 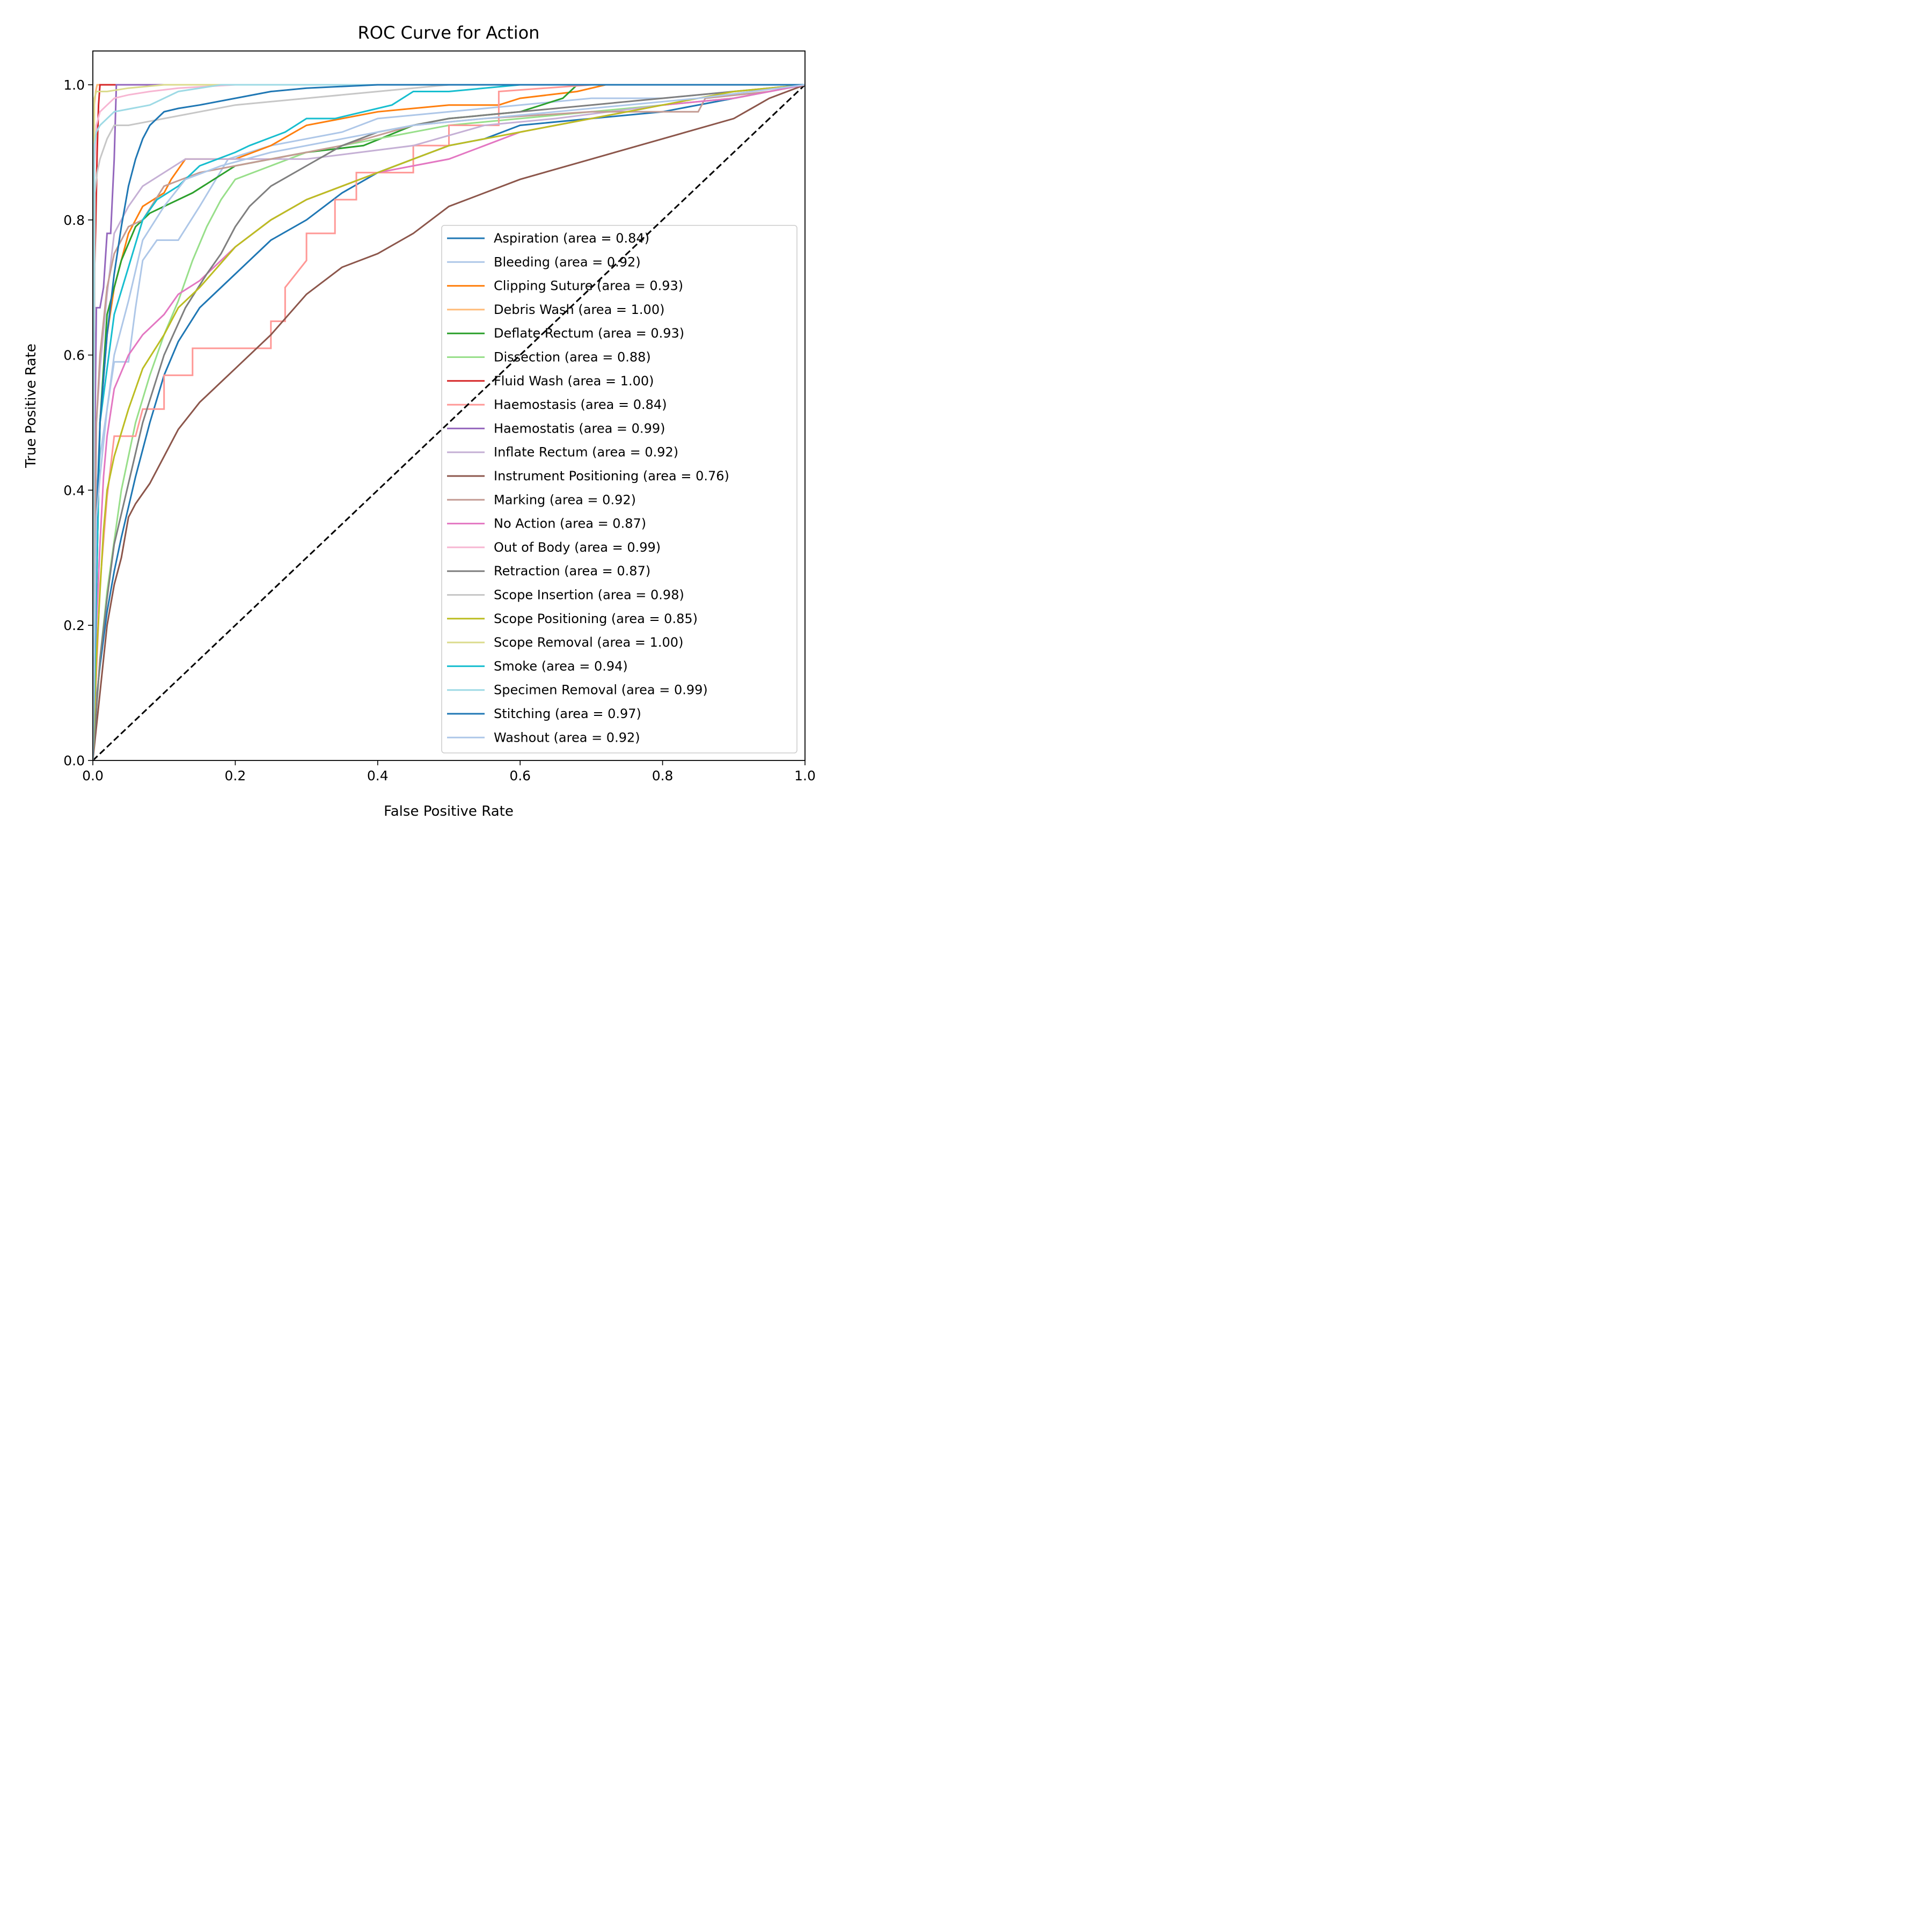 I want to click on legend-label: Debris Wash (area = 1.00), so click(x=579, y=309).